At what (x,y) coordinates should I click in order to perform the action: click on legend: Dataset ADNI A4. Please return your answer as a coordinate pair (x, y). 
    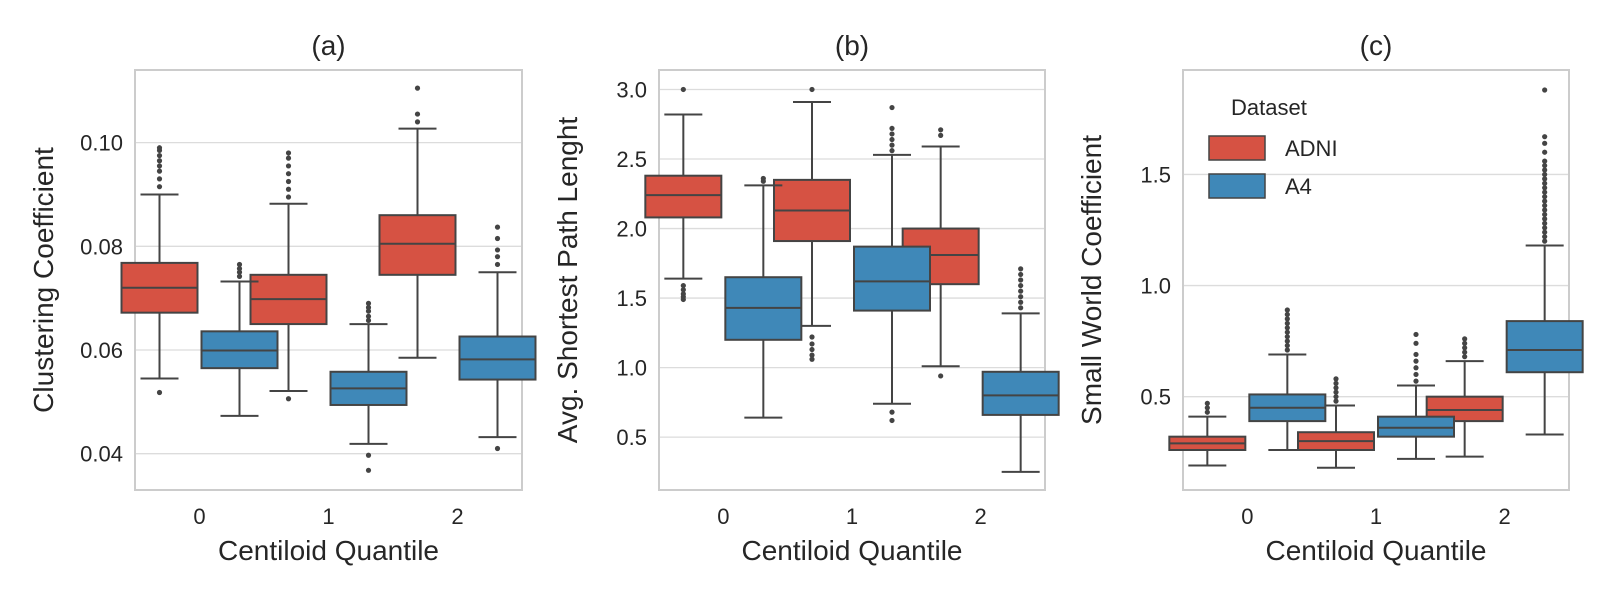
    Looking at the image, I should click on (1273, 147).